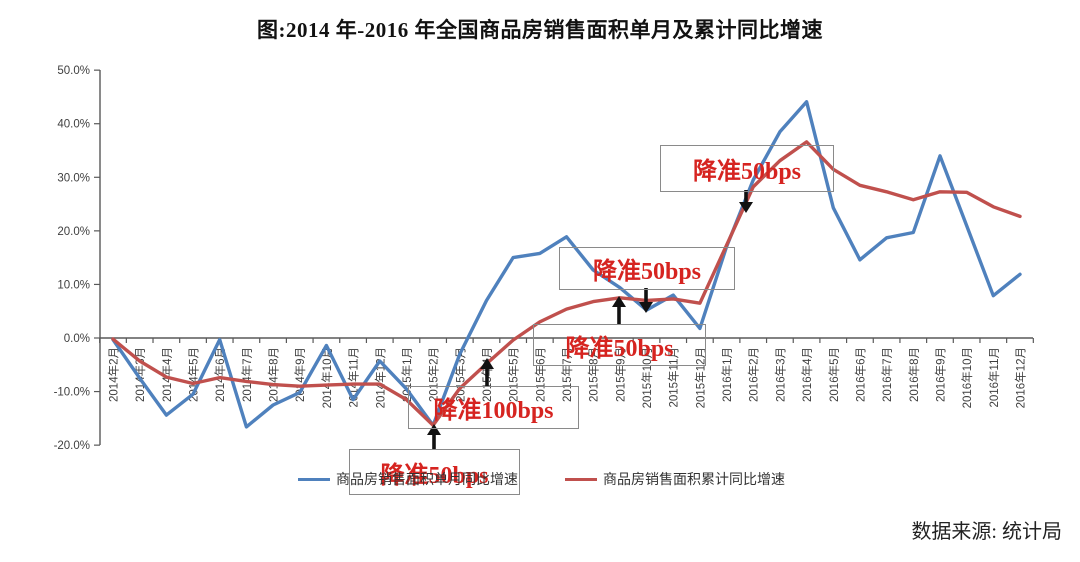 The height and width of the screenshot is (562, 1080). What do you see at coordinates (674, 377) in the screenshot?
I see `x-tick-label: 2015年11月` at bounding box center [674, 377].